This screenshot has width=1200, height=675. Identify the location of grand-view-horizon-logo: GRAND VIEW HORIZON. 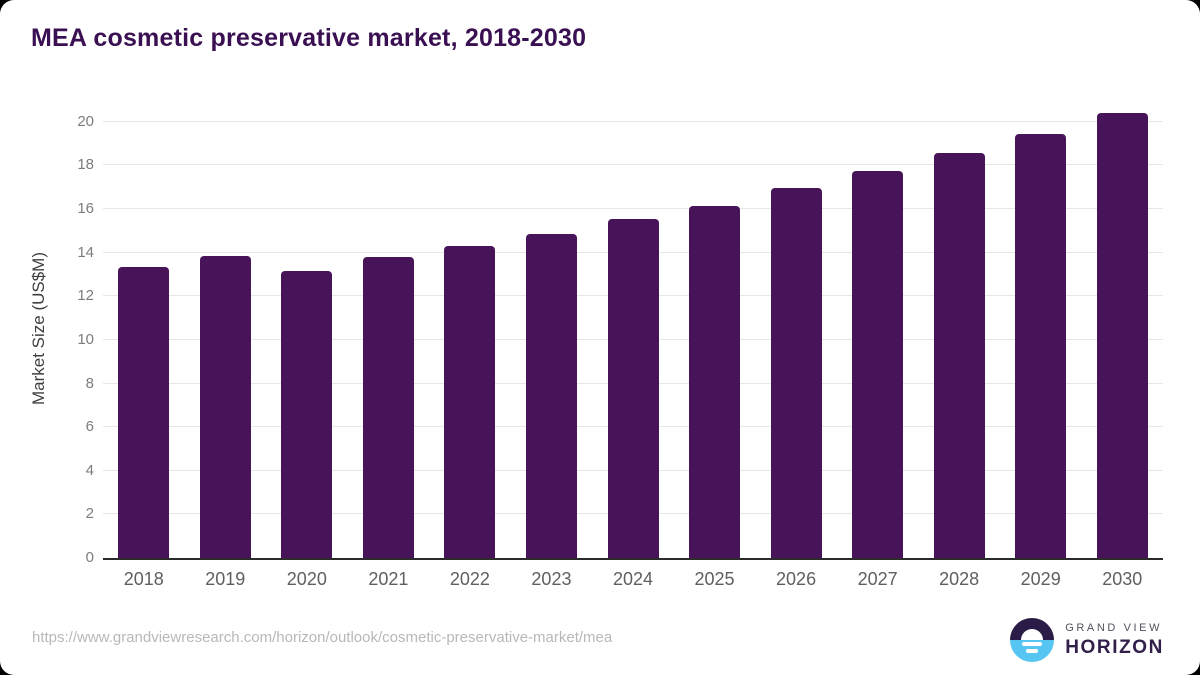
(1087, 640).